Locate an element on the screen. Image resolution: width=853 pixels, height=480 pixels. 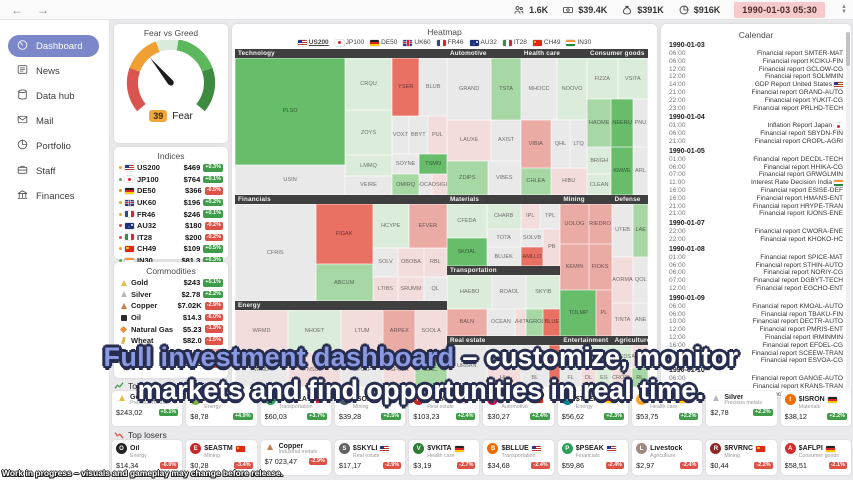
stock-tile-bbyt: BBYT is located at coordinates (418, 134).